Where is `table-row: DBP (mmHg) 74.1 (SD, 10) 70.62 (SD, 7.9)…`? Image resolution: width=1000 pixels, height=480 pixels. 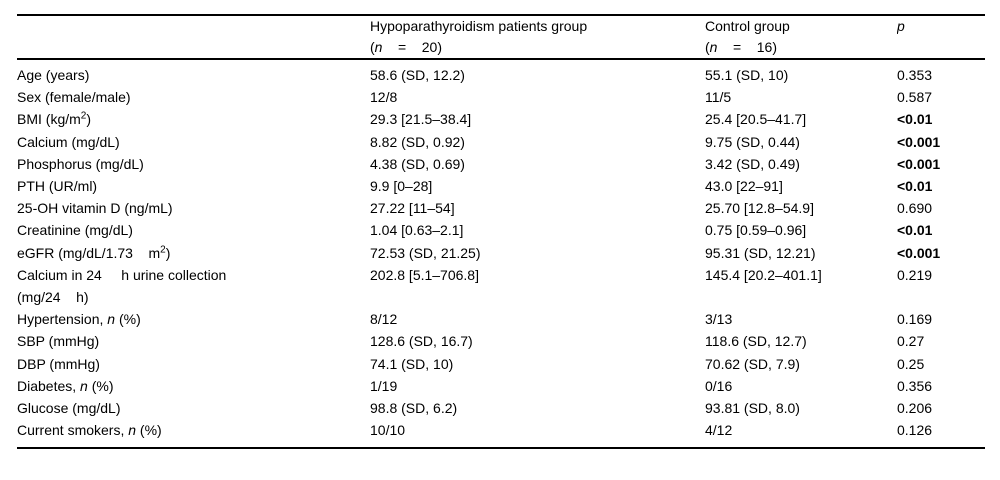 table-row: DBP (mmHg) 74.1 (SD, 10) 70.62 (SD, 7.9)… is located at coordinates (501, 364).